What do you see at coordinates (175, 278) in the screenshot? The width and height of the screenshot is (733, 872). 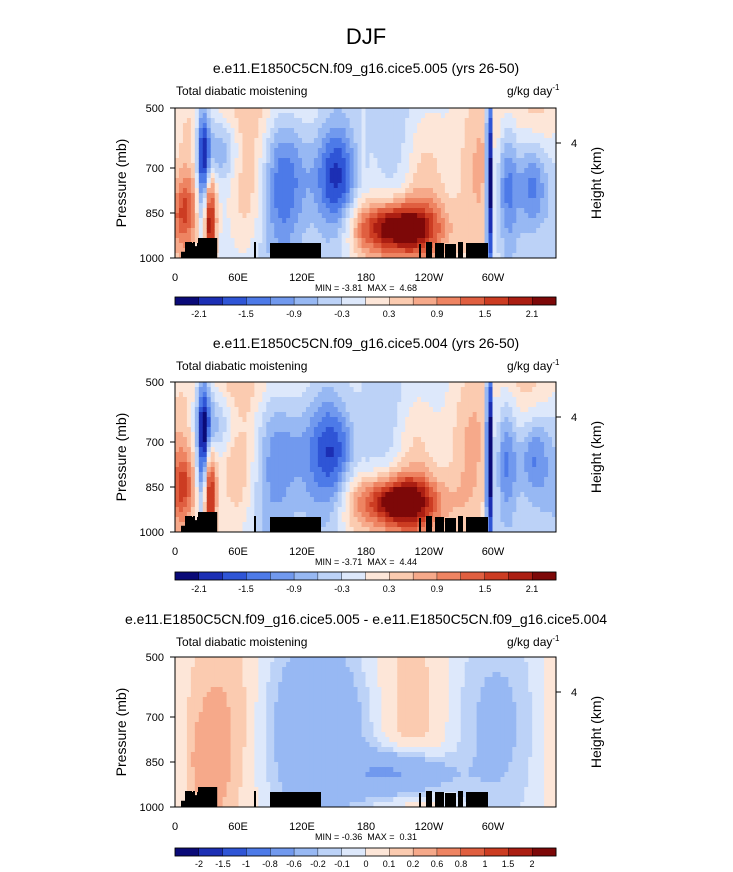 I see `x-tick-label: 0` at bounding box center [175, 278].